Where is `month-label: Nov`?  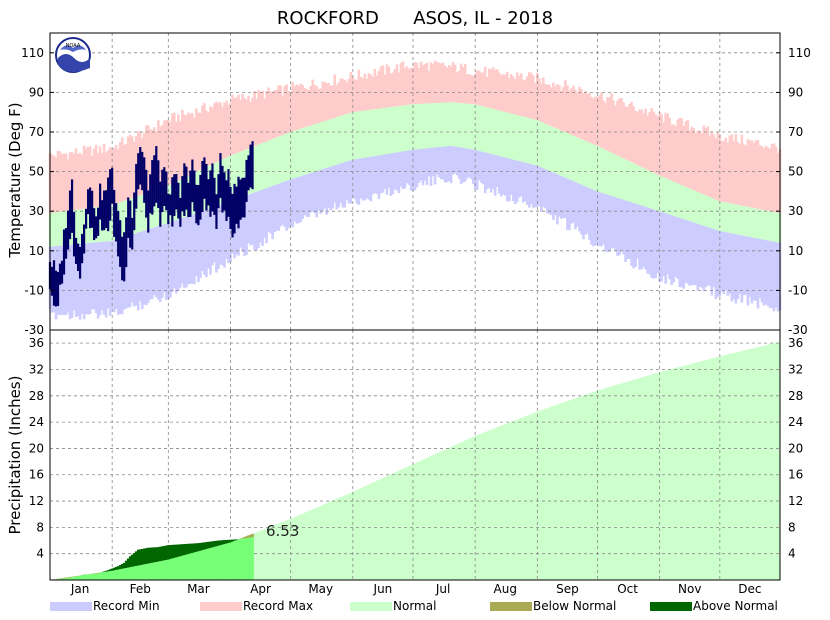 month-label: Nov is located at coordinates (689, 589).